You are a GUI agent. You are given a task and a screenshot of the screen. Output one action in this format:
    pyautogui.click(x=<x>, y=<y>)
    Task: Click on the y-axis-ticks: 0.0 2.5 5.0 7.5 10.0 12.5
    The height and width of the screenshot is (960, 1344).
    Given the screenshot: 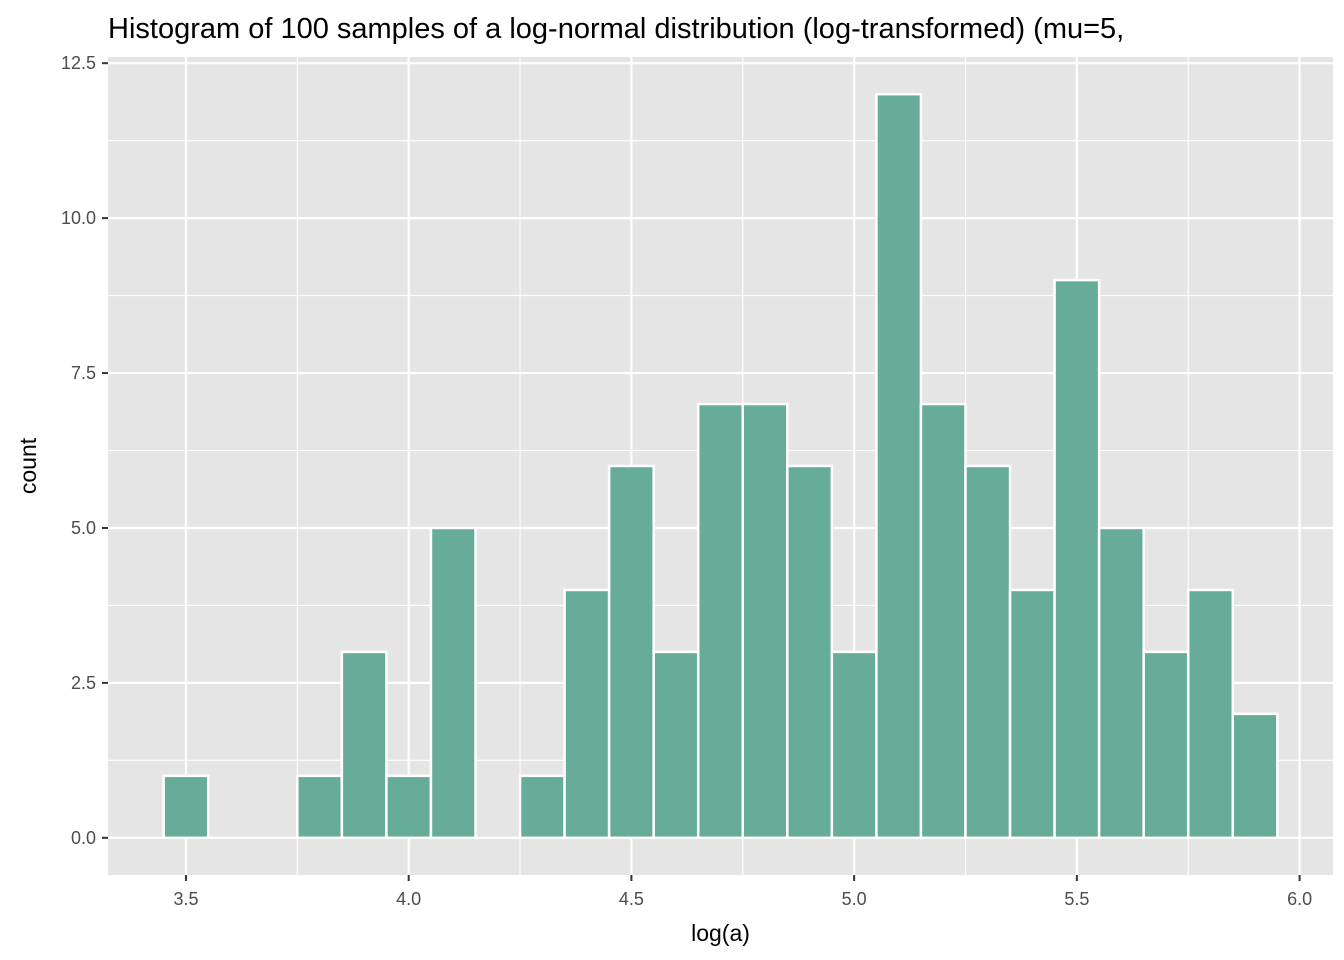 What is the action you would take?
    pyautogui.click(x=84, y=450)
    